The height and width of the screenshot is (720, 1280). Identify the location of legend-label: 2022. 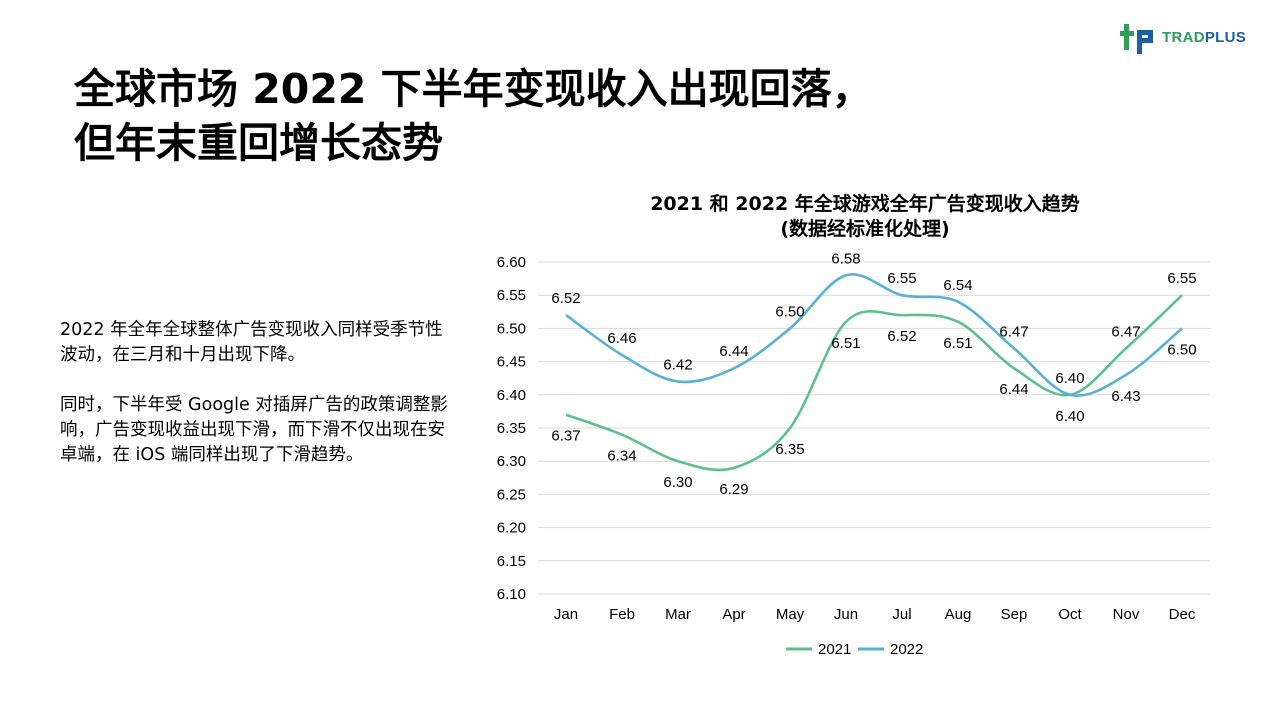
(906, 649).